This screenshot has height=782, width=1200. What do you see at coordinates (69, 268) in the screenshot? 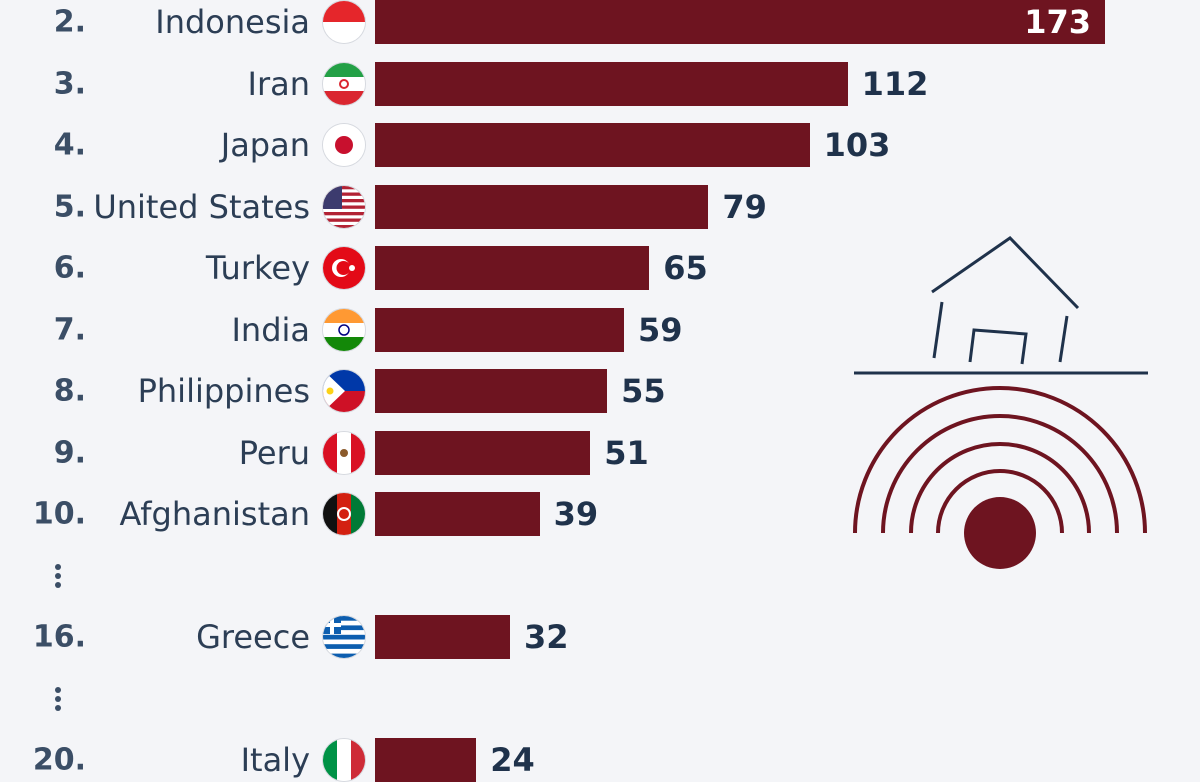
I see `rank-label: 6.` at bounding box center [69, 268].